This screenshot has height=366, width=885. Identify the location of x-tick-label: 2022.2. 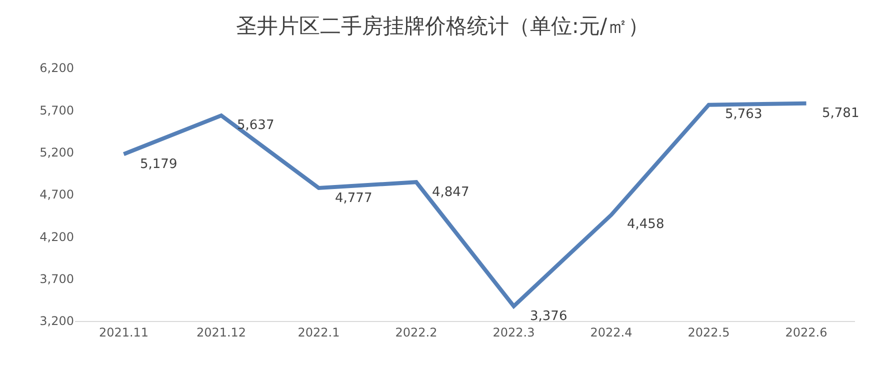
(416, 332).